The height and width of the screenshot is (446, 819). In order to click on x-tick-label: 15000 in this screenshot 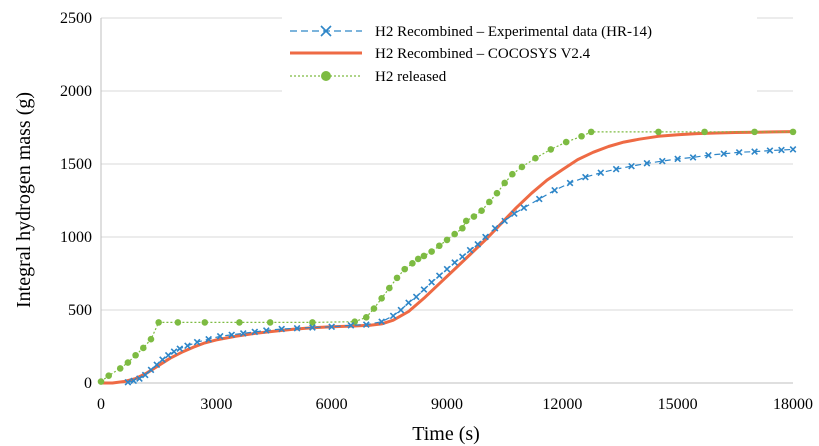, I will do `click(678, 404)`.